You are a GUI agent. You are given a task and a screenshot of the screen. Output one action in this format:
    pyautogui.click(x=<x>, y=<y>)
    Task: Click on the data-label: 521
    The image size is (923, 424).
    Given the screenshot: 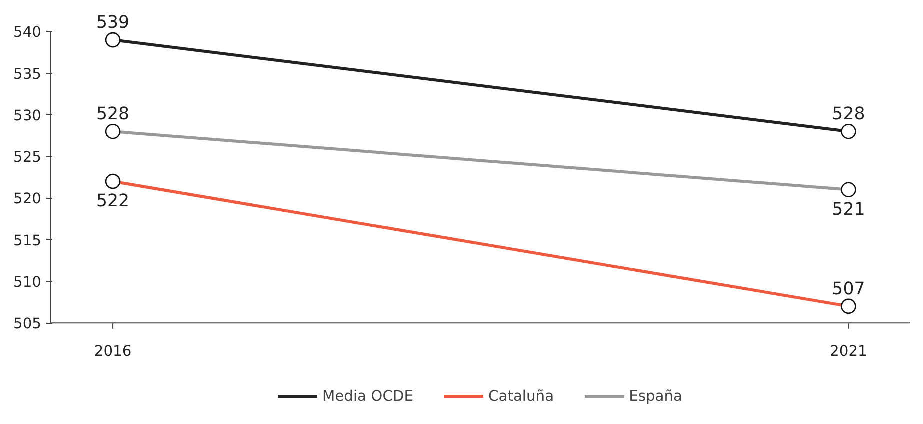 What is the action you would take?
    pyautogui.click(x=849, y=210)
    